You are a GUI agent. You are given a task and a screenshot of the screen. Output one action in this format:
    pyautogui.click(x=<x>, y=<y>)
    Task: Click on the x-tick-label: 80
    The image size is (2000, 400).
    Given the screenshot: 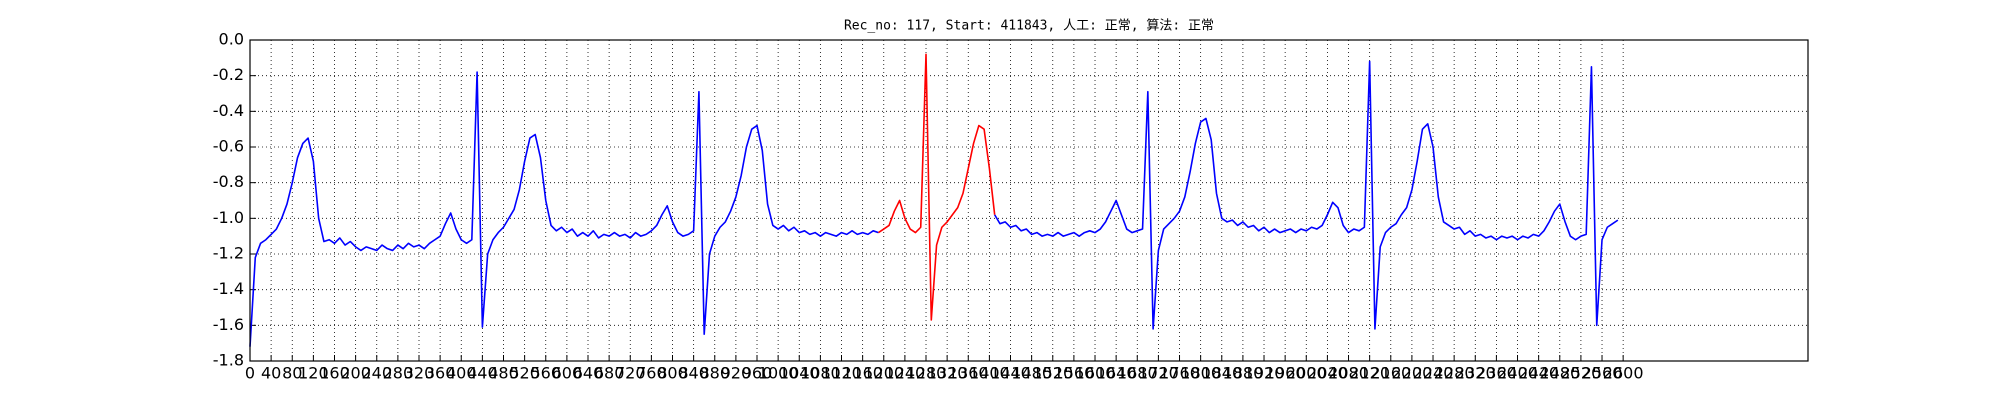 What is the action you would take?
    pyautogui.click(x=292, y=373)
    